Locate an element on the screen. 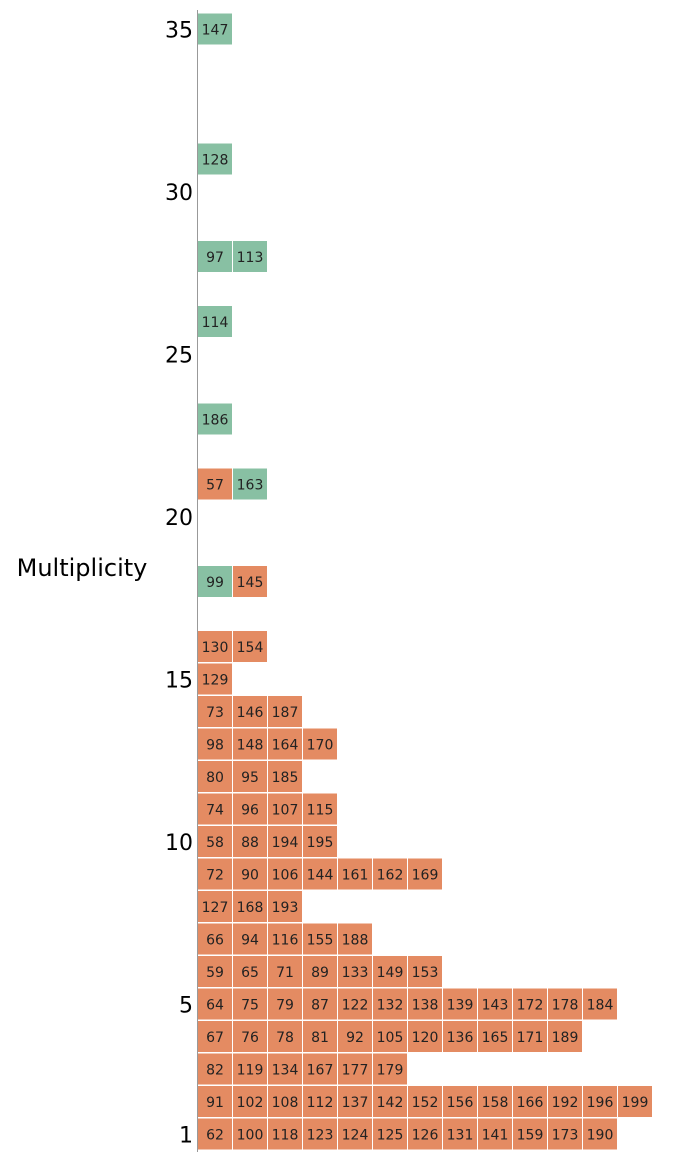 The image size is (700, 1163). cell-label: 131 is located at coordinates (460, 1136).